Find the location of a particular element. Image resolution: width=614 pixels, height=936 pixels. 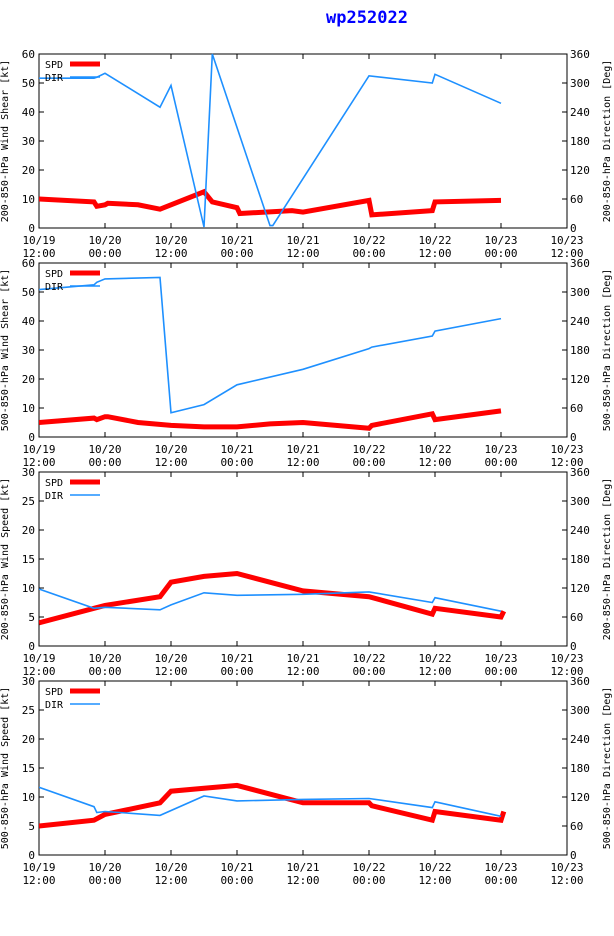

y-left-tick-label: 25 is located at coordinates (28, 501).